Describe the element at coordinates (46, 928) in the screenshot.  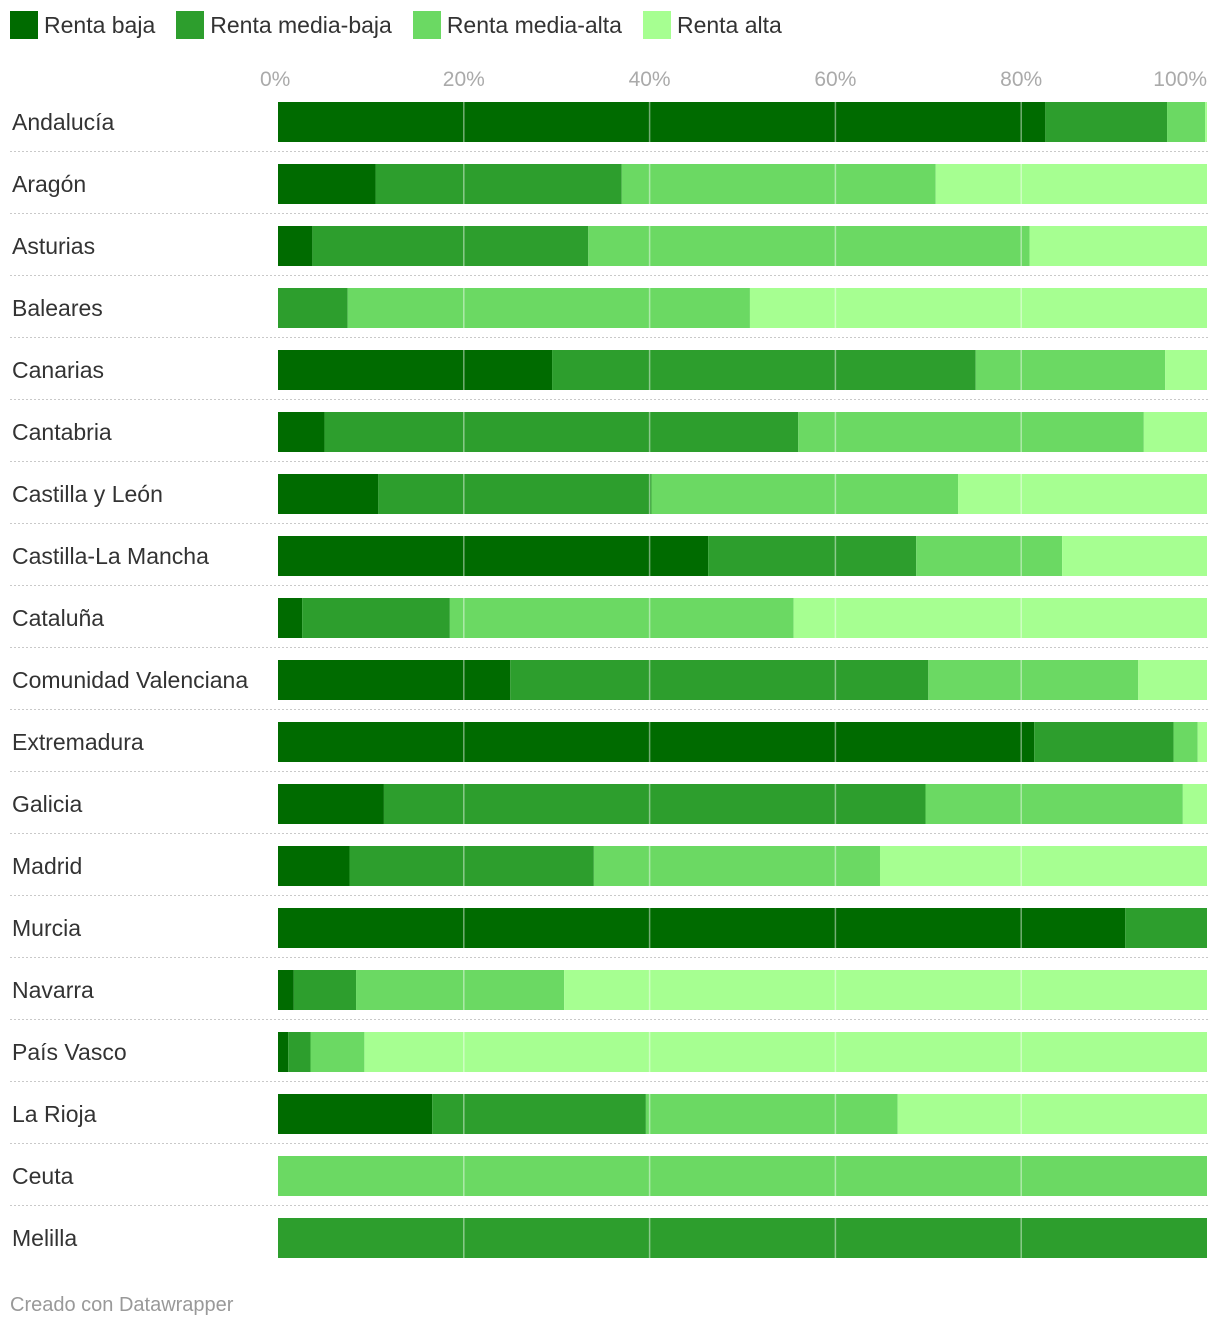
I see `category-label: Murcia` at that location.